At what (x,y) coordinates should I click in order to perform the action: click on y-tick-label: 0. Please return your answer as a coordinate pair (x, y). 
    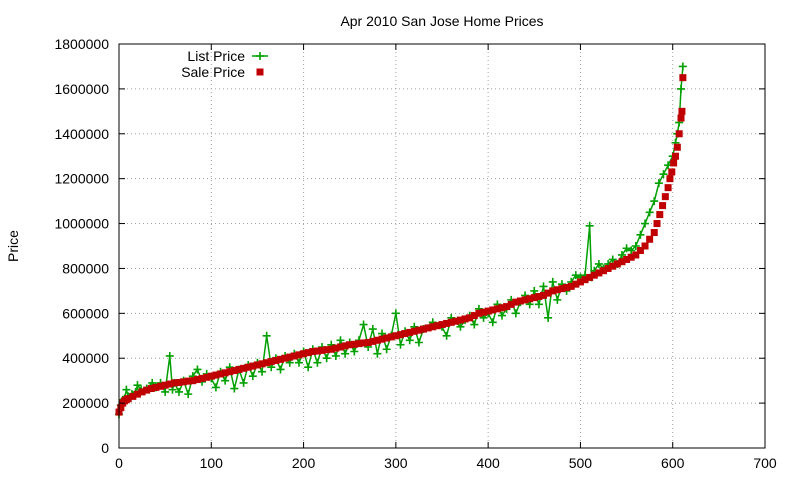
    Looking at the image, I should click on (105, 448).